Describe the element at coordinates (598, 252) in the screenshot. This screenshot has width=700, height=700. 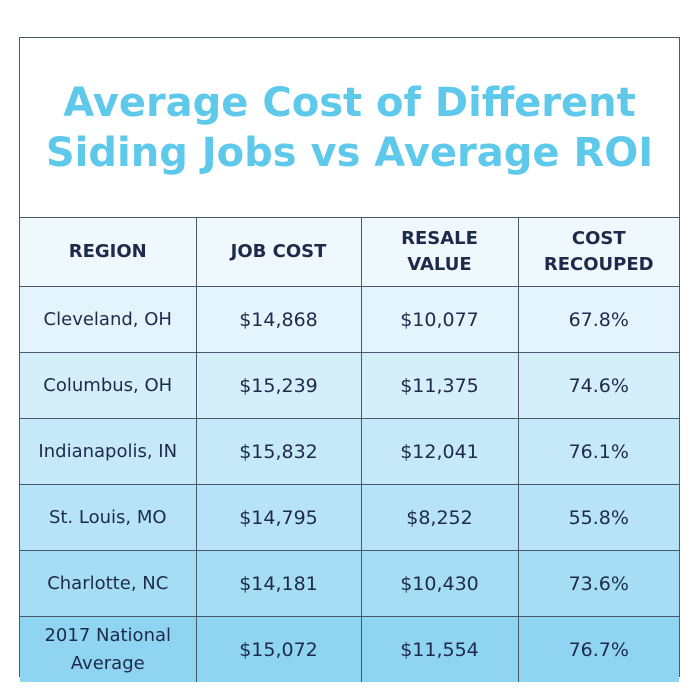
I see `header-cost-recouped: COST RECOUPED` at that location.